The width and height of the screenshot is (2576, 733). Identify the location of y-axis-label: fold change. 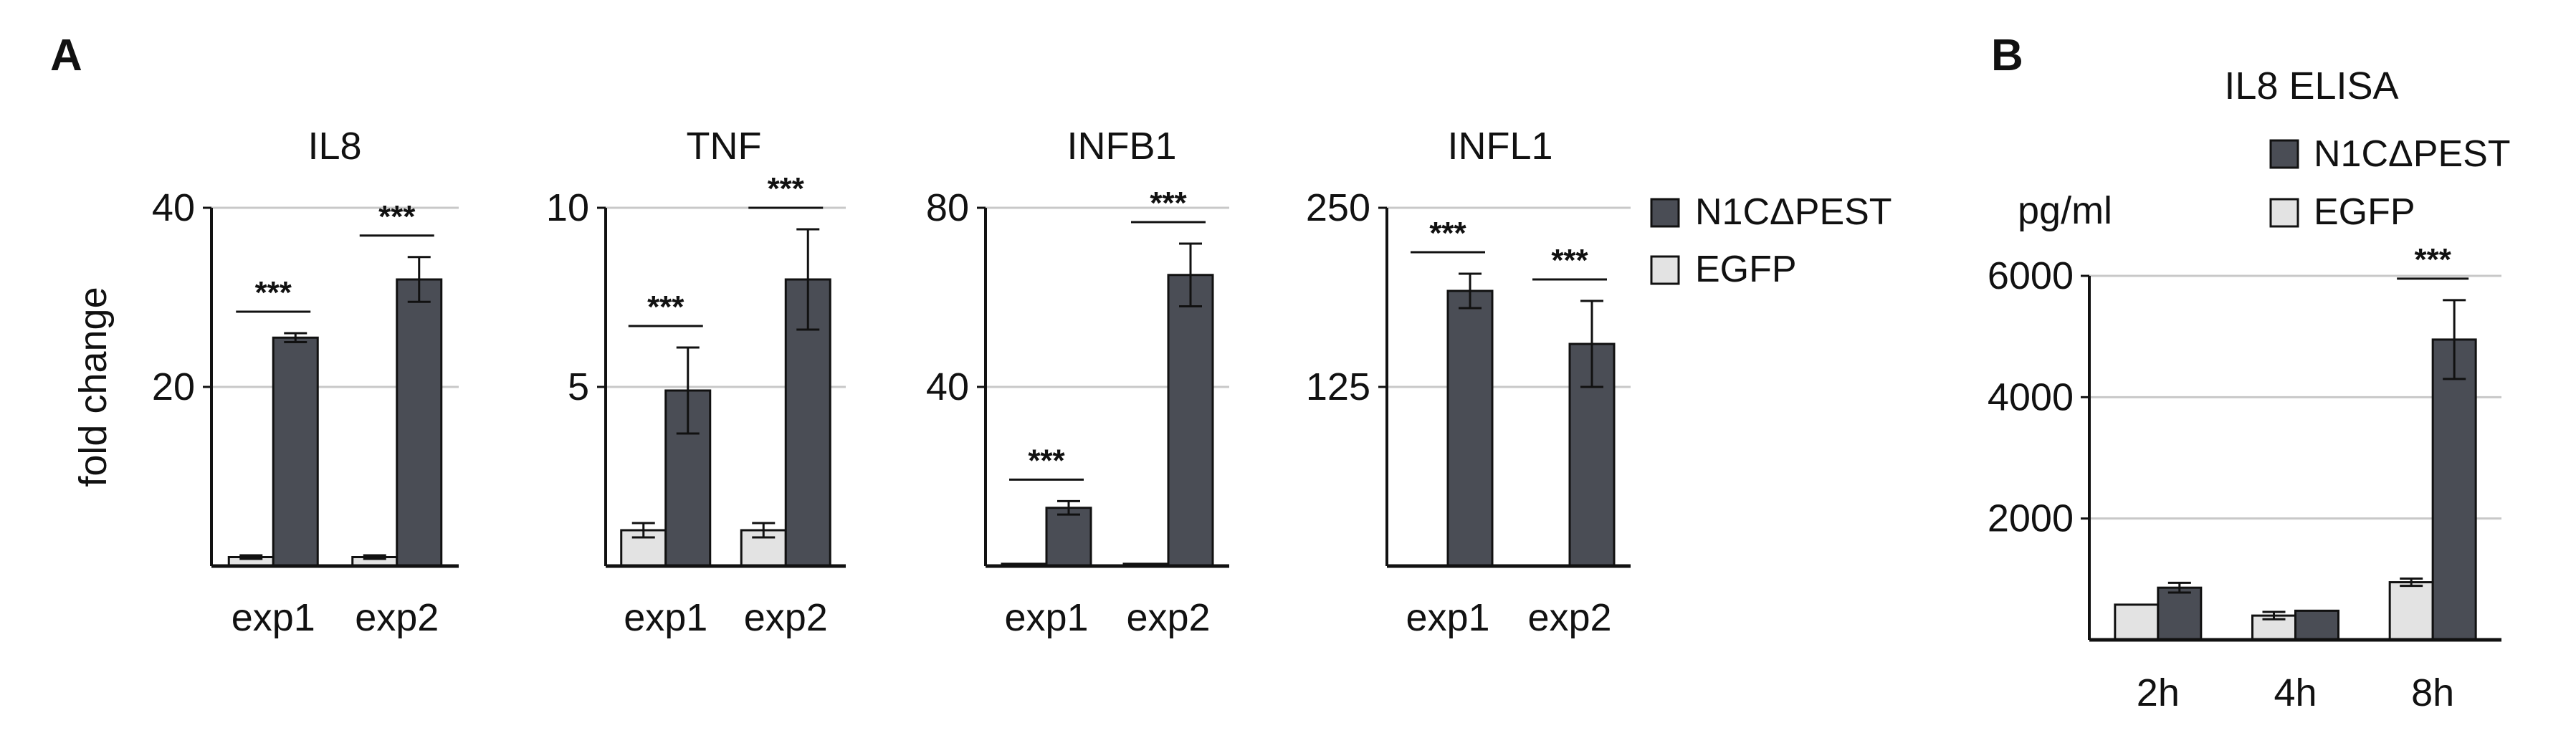
(93, 387).